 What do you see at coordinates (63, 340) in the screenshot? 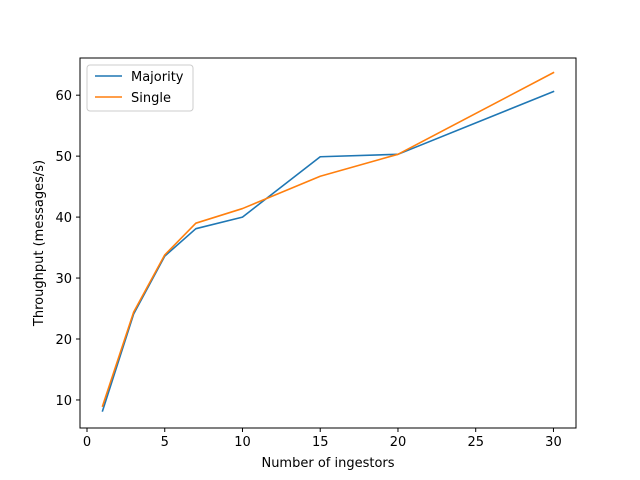
I see `y-tick-label: 20` at bounding box center [63, 340].